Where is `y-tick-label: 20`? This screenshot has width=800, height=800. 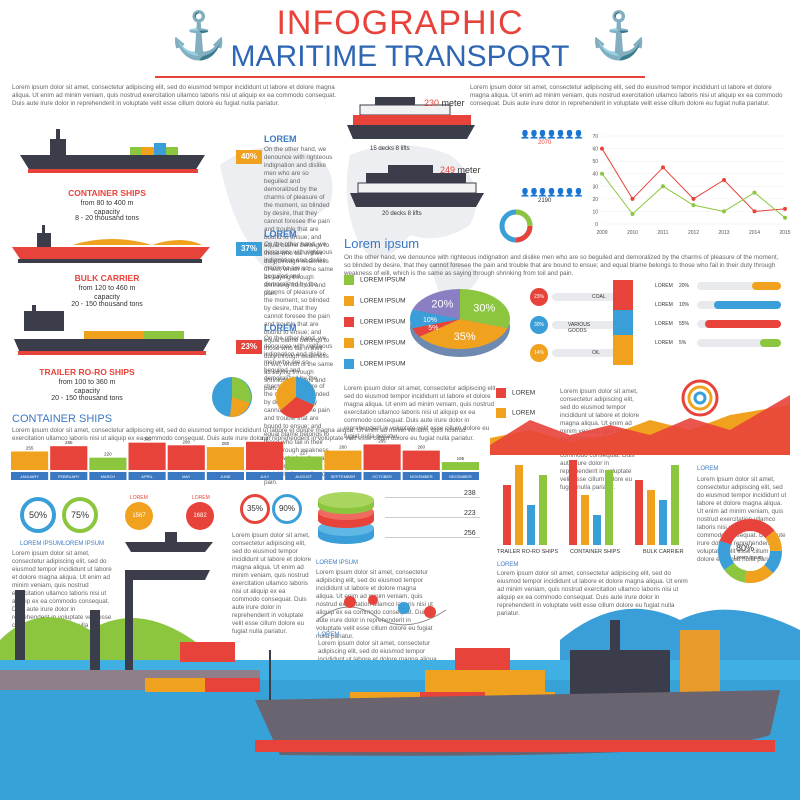 y-tick-label: 20 is located at coordinates (595, 200).